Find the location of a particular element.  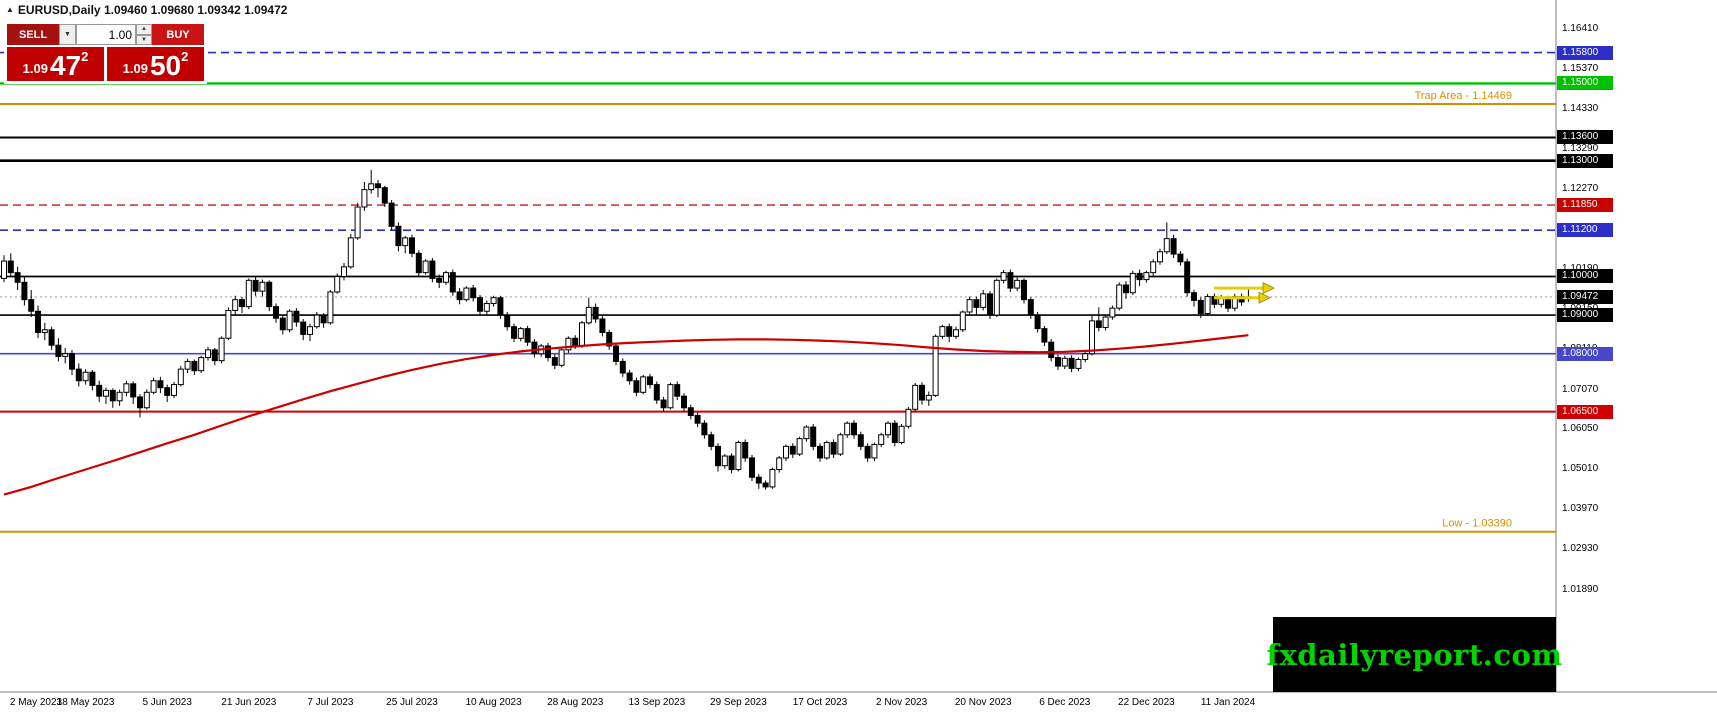

date-label: 5 Jun 2023 is located at coordinates (167, 702).